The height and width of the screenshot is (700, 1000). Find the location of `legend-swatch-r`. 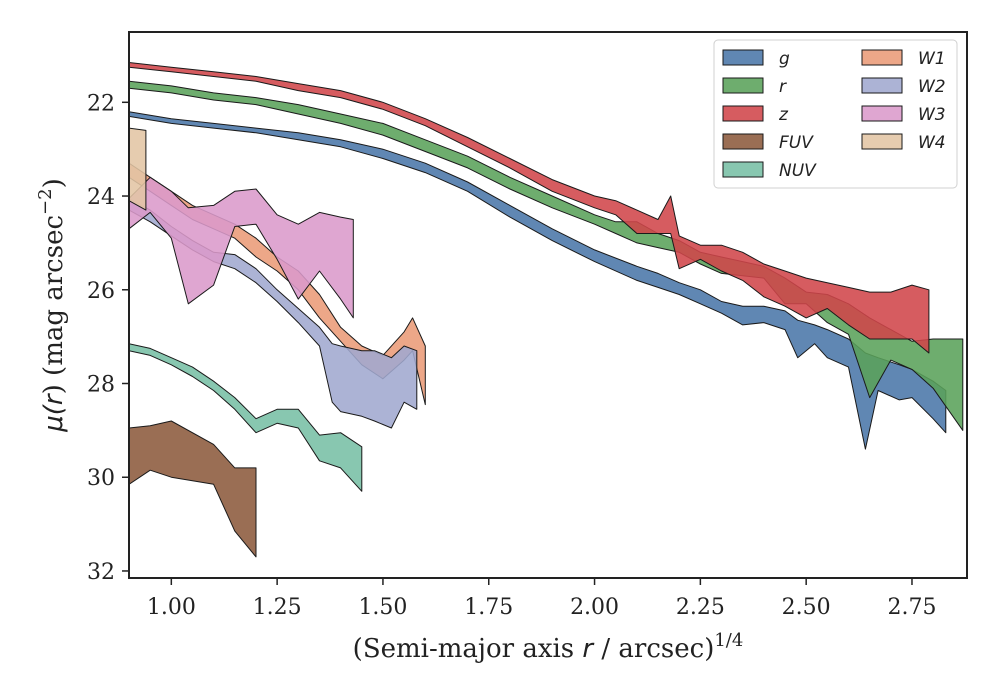

legend-swatch-r is located at coordinates (743, 85).